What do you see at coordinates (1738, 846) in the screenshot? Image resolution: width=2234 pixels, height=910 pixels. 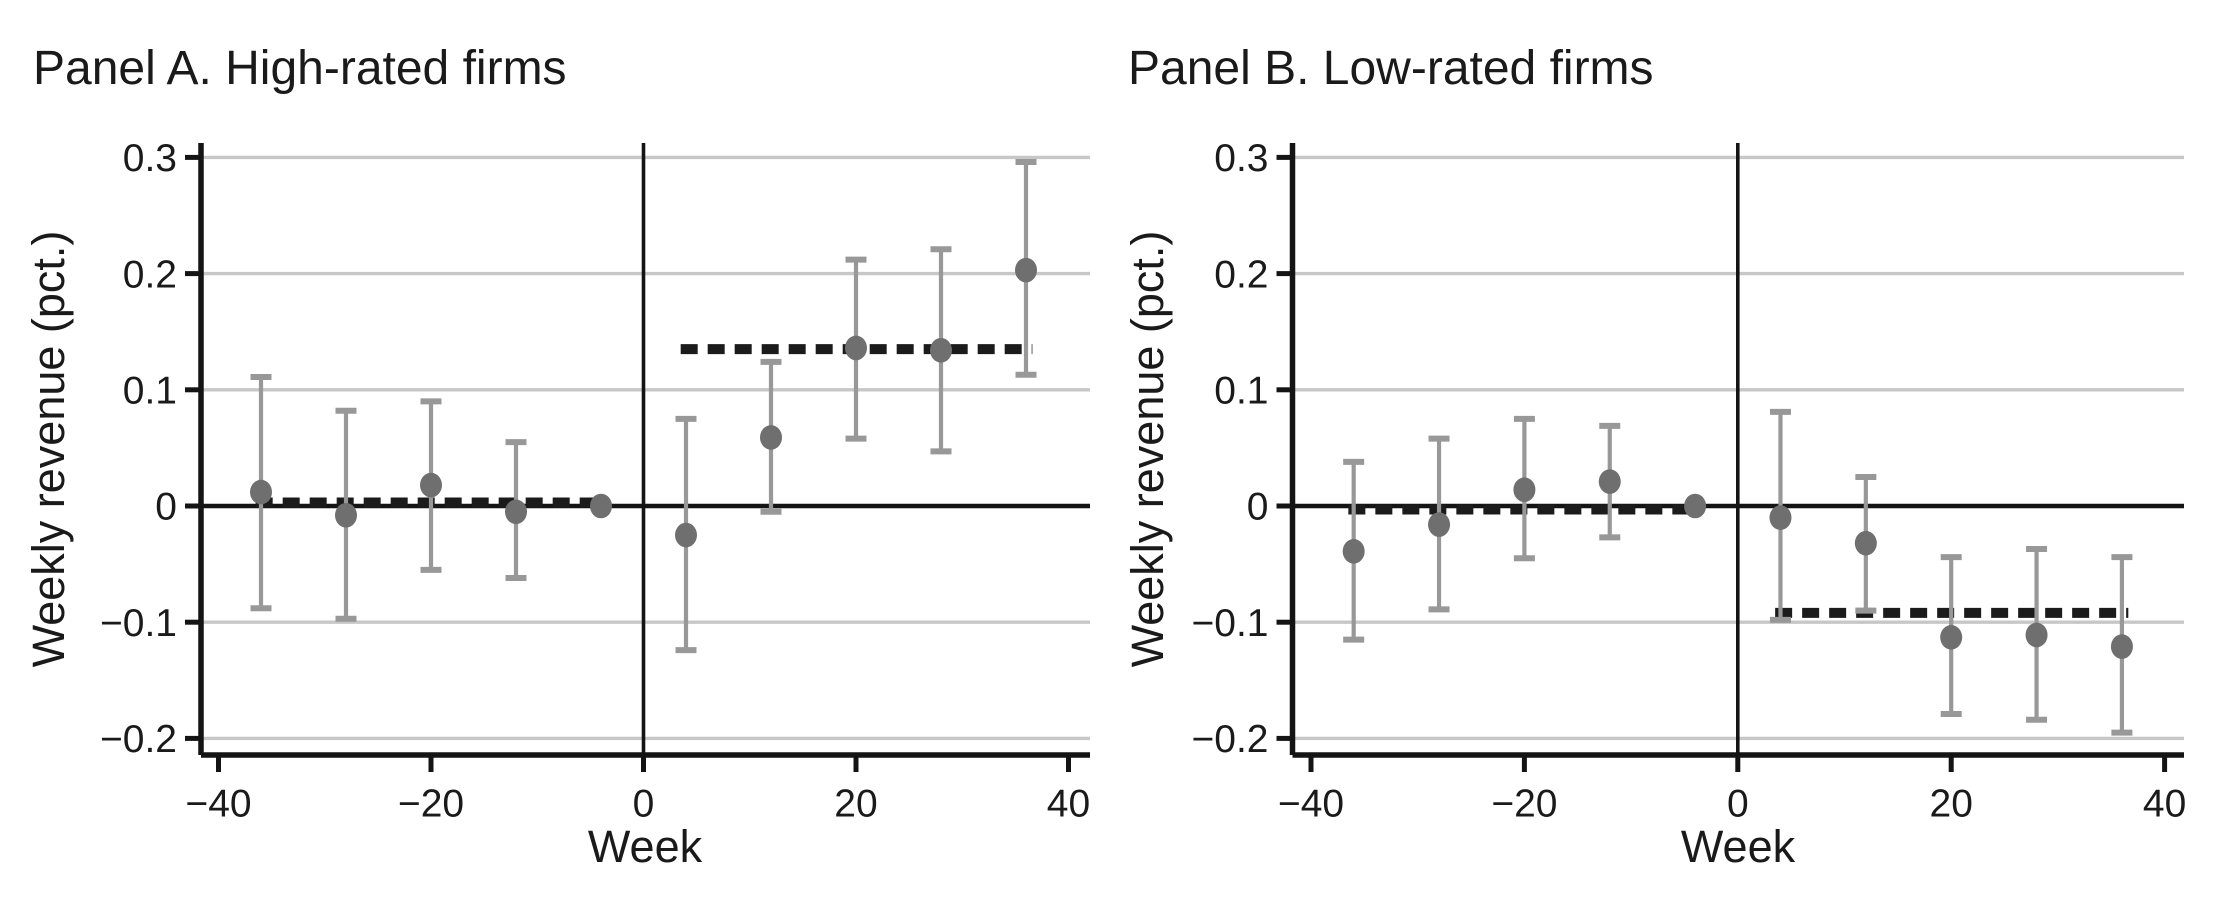 I see `panel-b-x-axis-label: Week` at bounding box center [1738, 846].